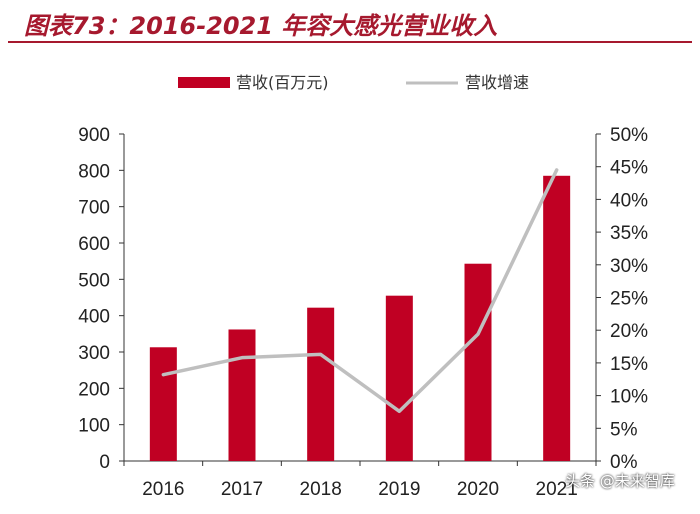 Image resolution: width=700 pixels, height=514 pixels. I want to click on title-divider, so click(350, 42).